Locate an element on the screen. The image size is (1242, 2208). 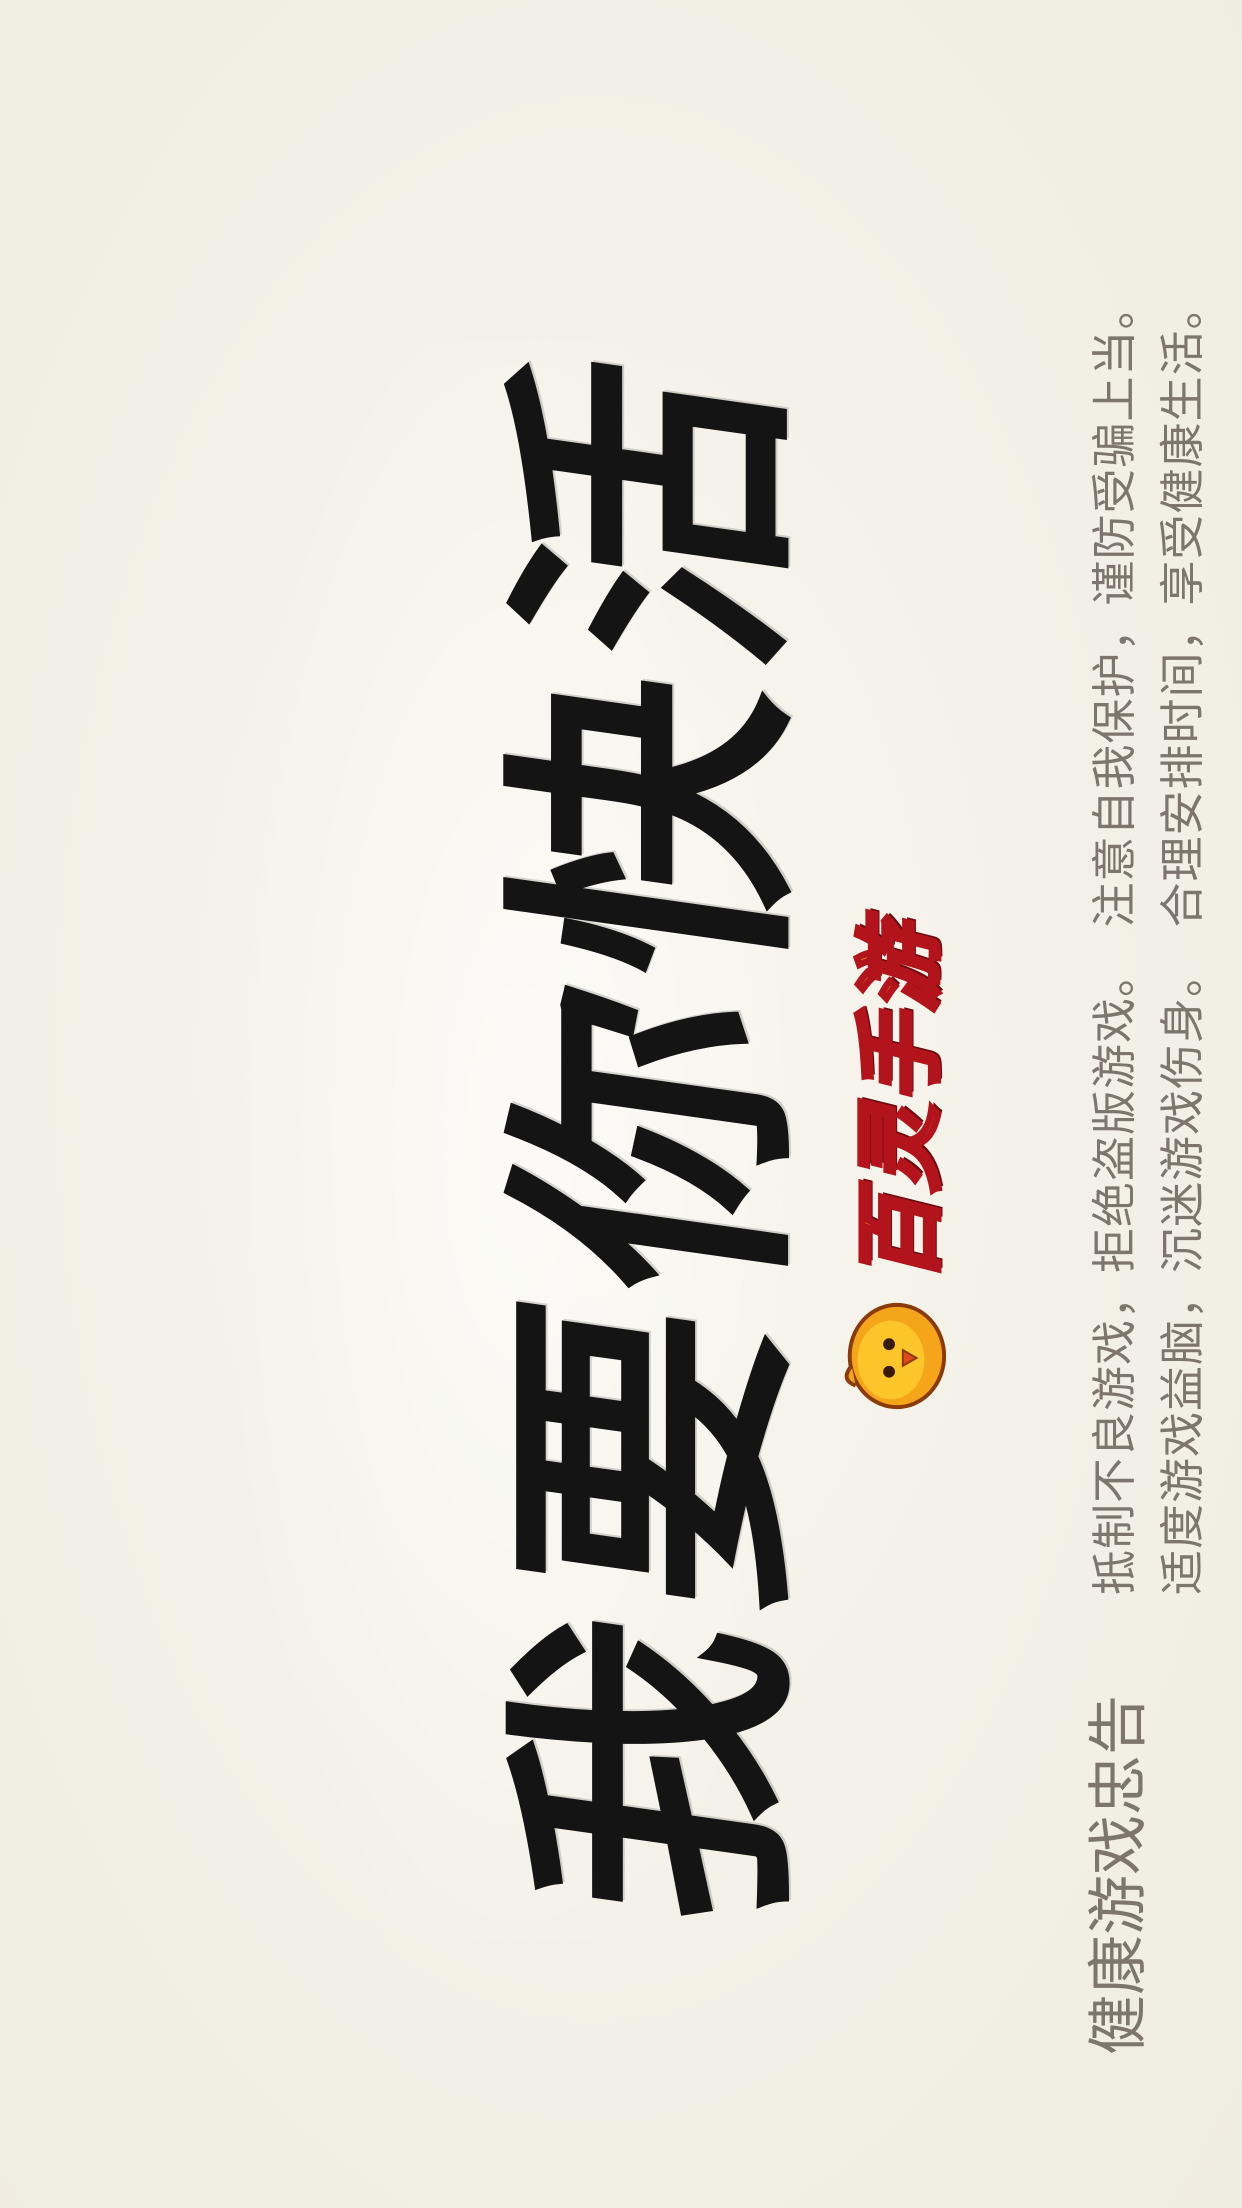
chick-mascot-icon is located at coordinates (895, 1356).